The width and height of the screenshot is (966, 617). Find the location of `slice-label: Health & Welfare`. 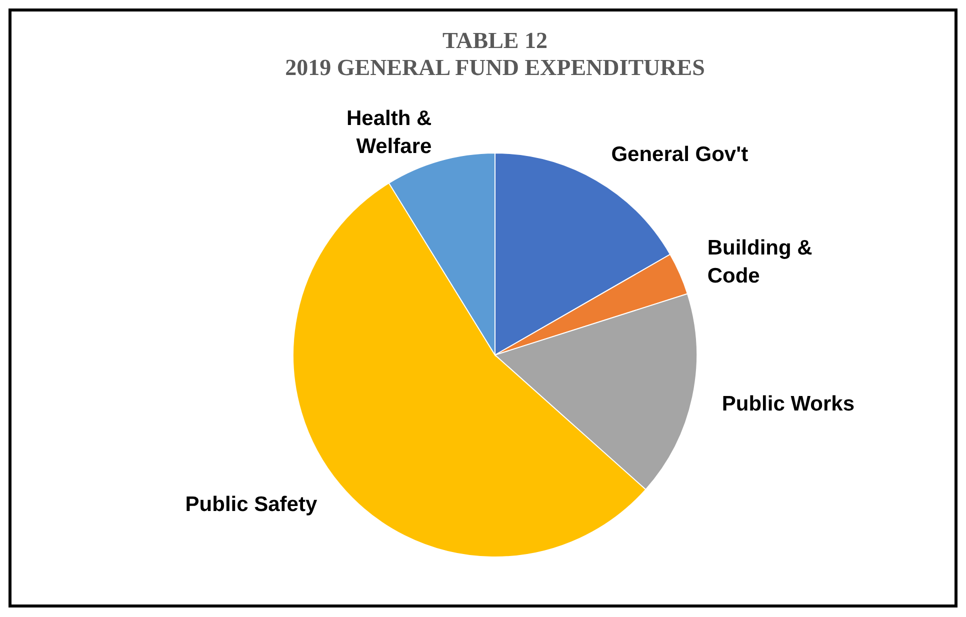

slice-label: Health & Welfare is located at coordinates (389, 132).